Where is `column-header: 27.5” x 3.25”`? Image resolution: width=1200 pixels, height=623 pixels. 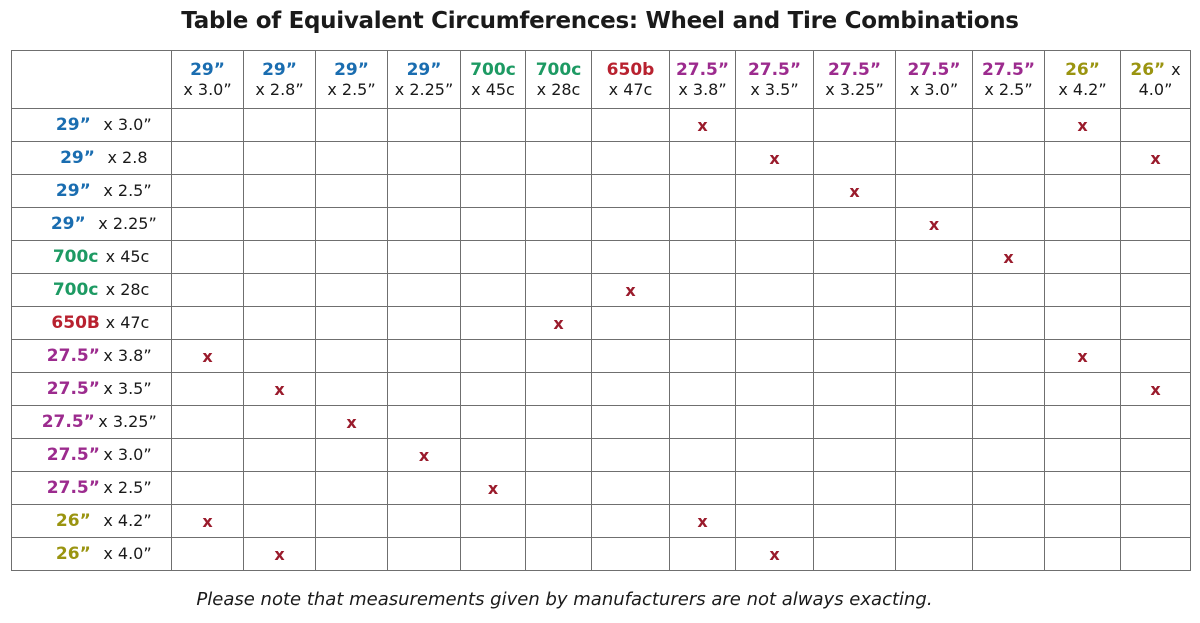 column-header: 27.5” x 3.25” is located at coordinates (854, 79).